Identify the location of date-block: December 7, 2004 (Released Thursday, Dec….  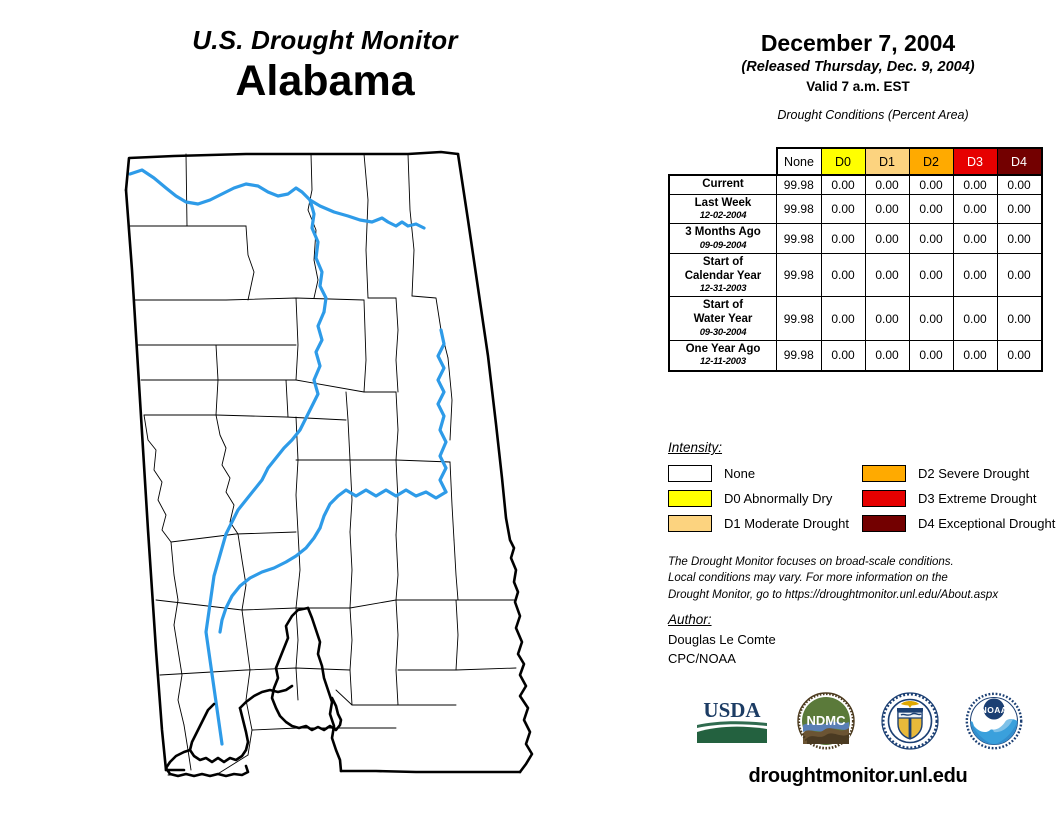
(858, 47).